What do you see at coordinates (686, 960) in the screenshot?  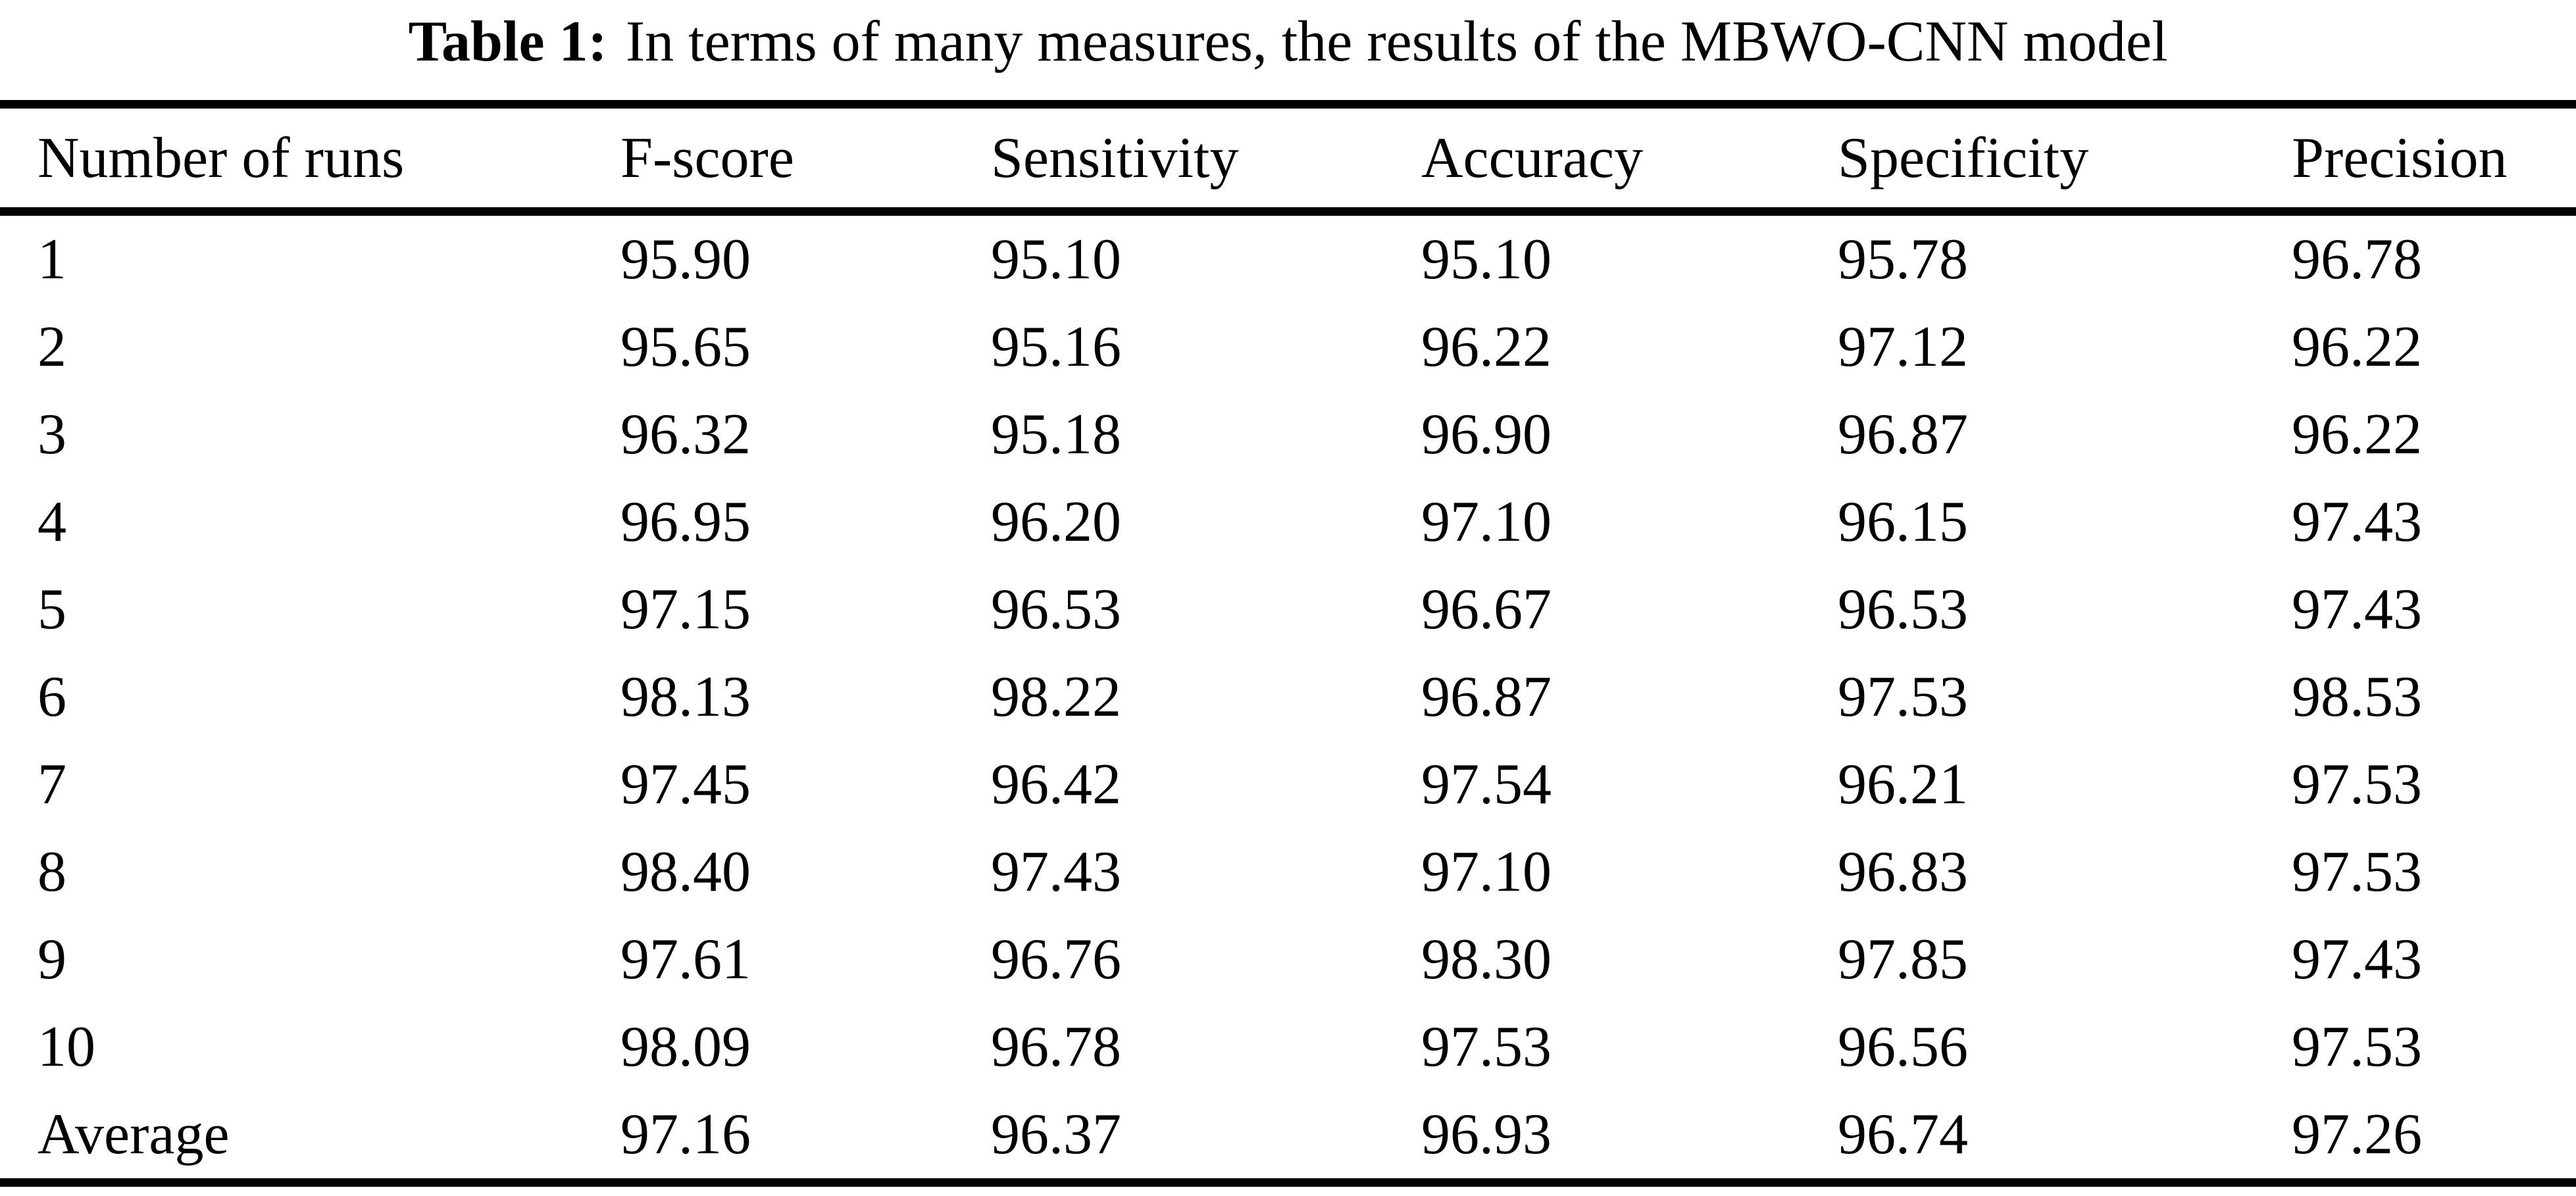 I see `value-cell: 97.61` at bounding box center [686, 960].